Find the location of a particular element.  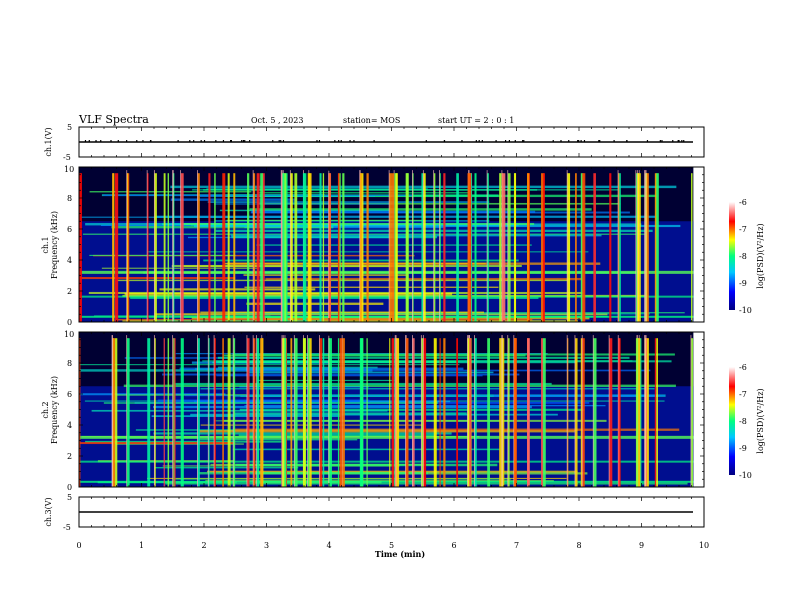

ch2-colorbar: -6 -7 -8 -9 -10 log(PSD)(V²/Hz) is located at coordinates (747, 421).